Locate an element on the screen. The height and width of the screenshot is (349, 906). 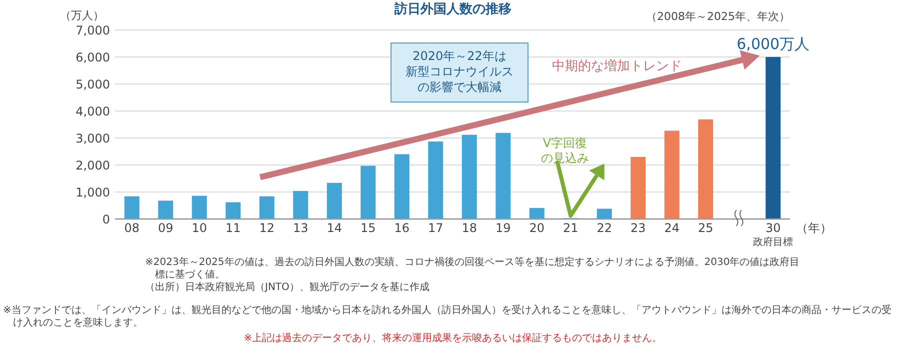
y-tick-label: 2,000 is located at coordinates (93, 165).